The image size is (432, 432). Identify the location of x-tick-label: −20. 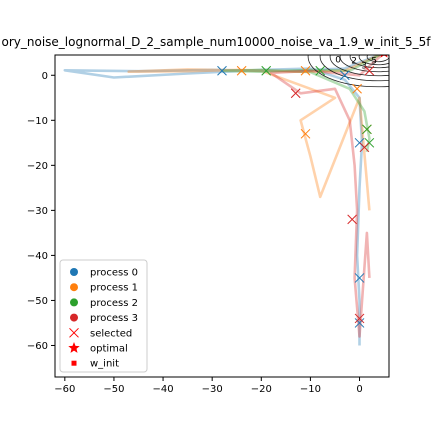
(261, 389).